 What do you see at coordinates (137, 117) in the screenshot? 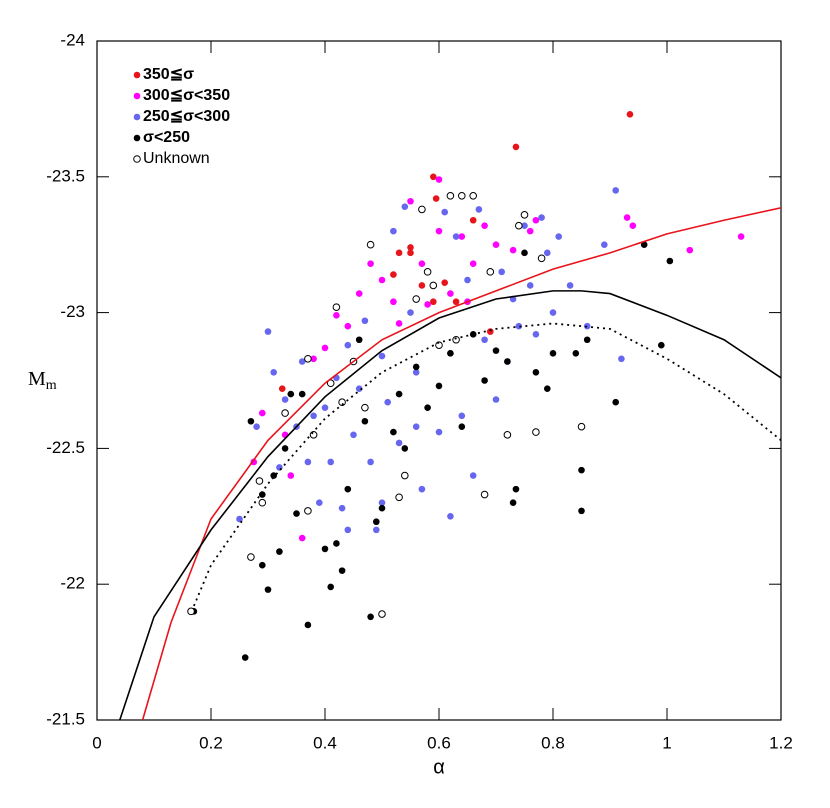
I see `legend-marker` at bounding box center [137, 117].